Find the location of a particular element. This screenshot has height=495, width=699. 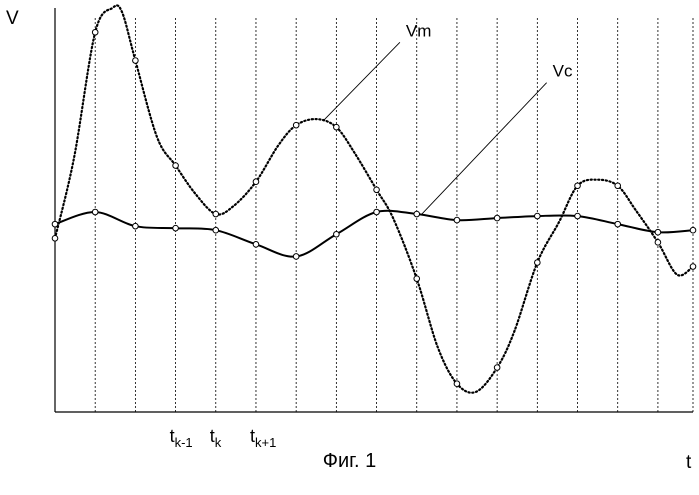

annotation-label-vc: Vc is located at coordinates (563, 71).